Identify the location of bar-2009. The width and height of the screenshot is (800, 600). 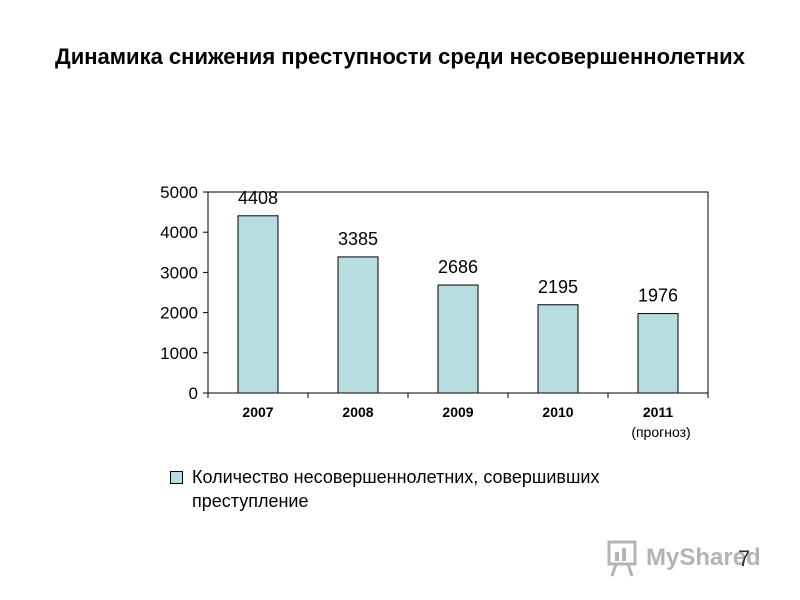
(458, 339).